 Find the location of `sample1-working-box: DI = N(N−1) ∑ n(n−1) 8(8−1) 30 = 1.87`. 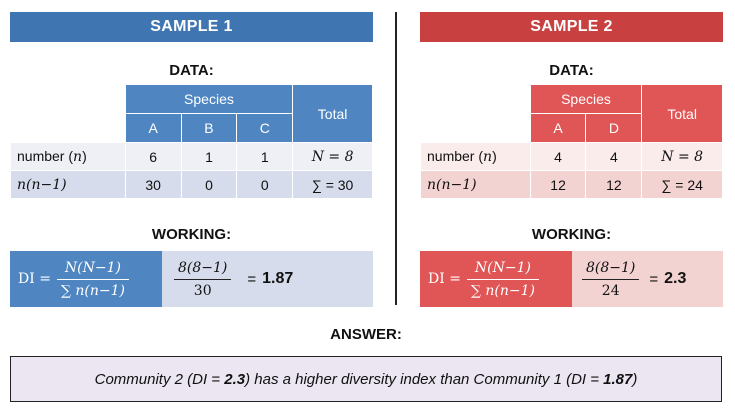

sample1-working-box: DI = N(N−1) ∑ n(n−1) 8(8−1) 30 = 1.87 is located at coordinates (191, 279).